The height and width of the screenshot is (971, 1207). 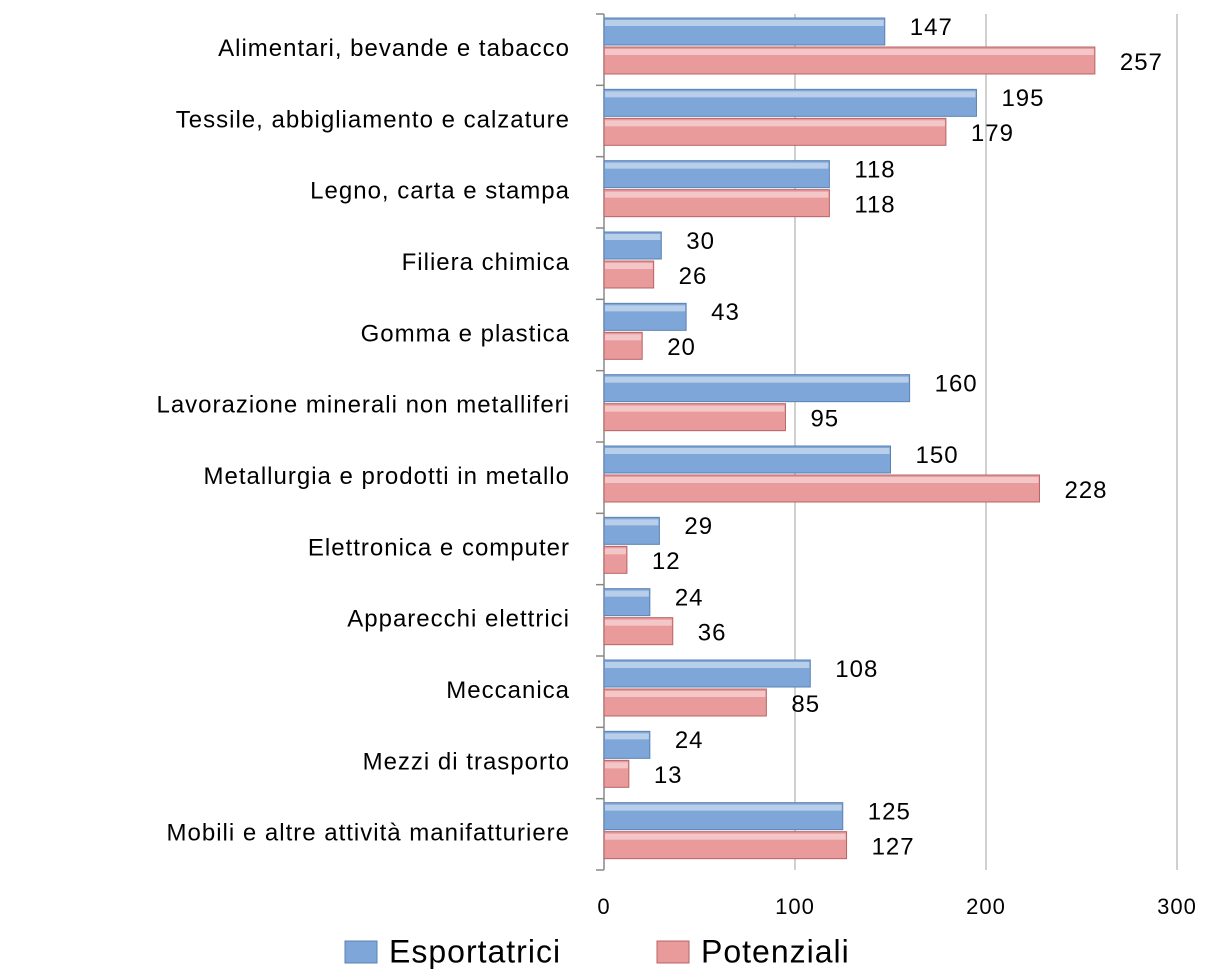 I want to click on y-tick-label: Alimentari, bevande e tabacco, so click(x=394, y=48).